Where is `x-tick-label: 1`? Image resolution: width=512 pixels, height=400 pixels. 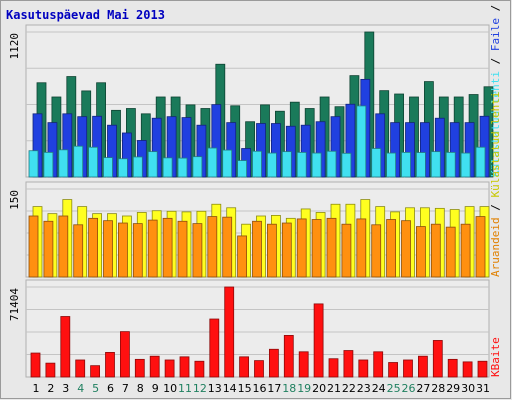 x-tick-label: 1 is located at coordinates (36, 388).